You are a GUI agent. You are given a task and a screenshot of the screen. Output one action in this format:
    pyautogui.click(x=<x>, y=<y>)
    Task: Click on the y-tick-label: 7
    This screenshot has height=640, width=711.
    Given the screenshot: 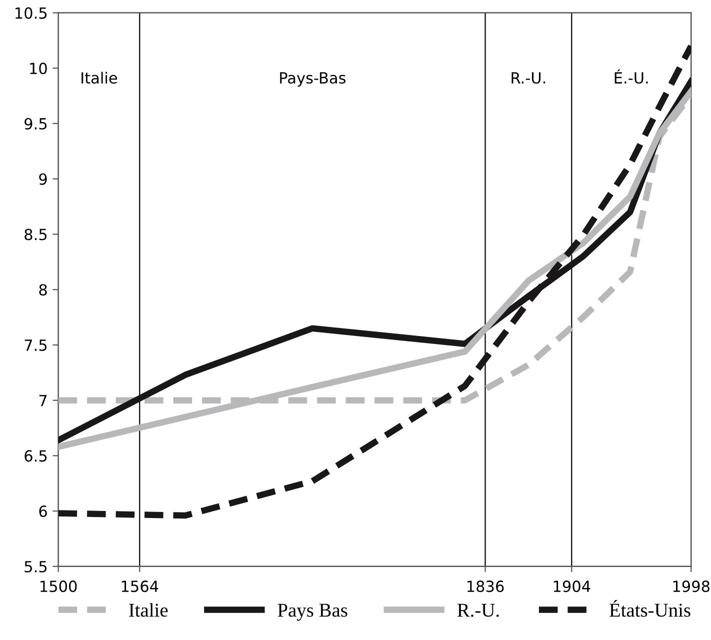 What is the action you would take?
    pyautogui.click(x=43, y=400)
    